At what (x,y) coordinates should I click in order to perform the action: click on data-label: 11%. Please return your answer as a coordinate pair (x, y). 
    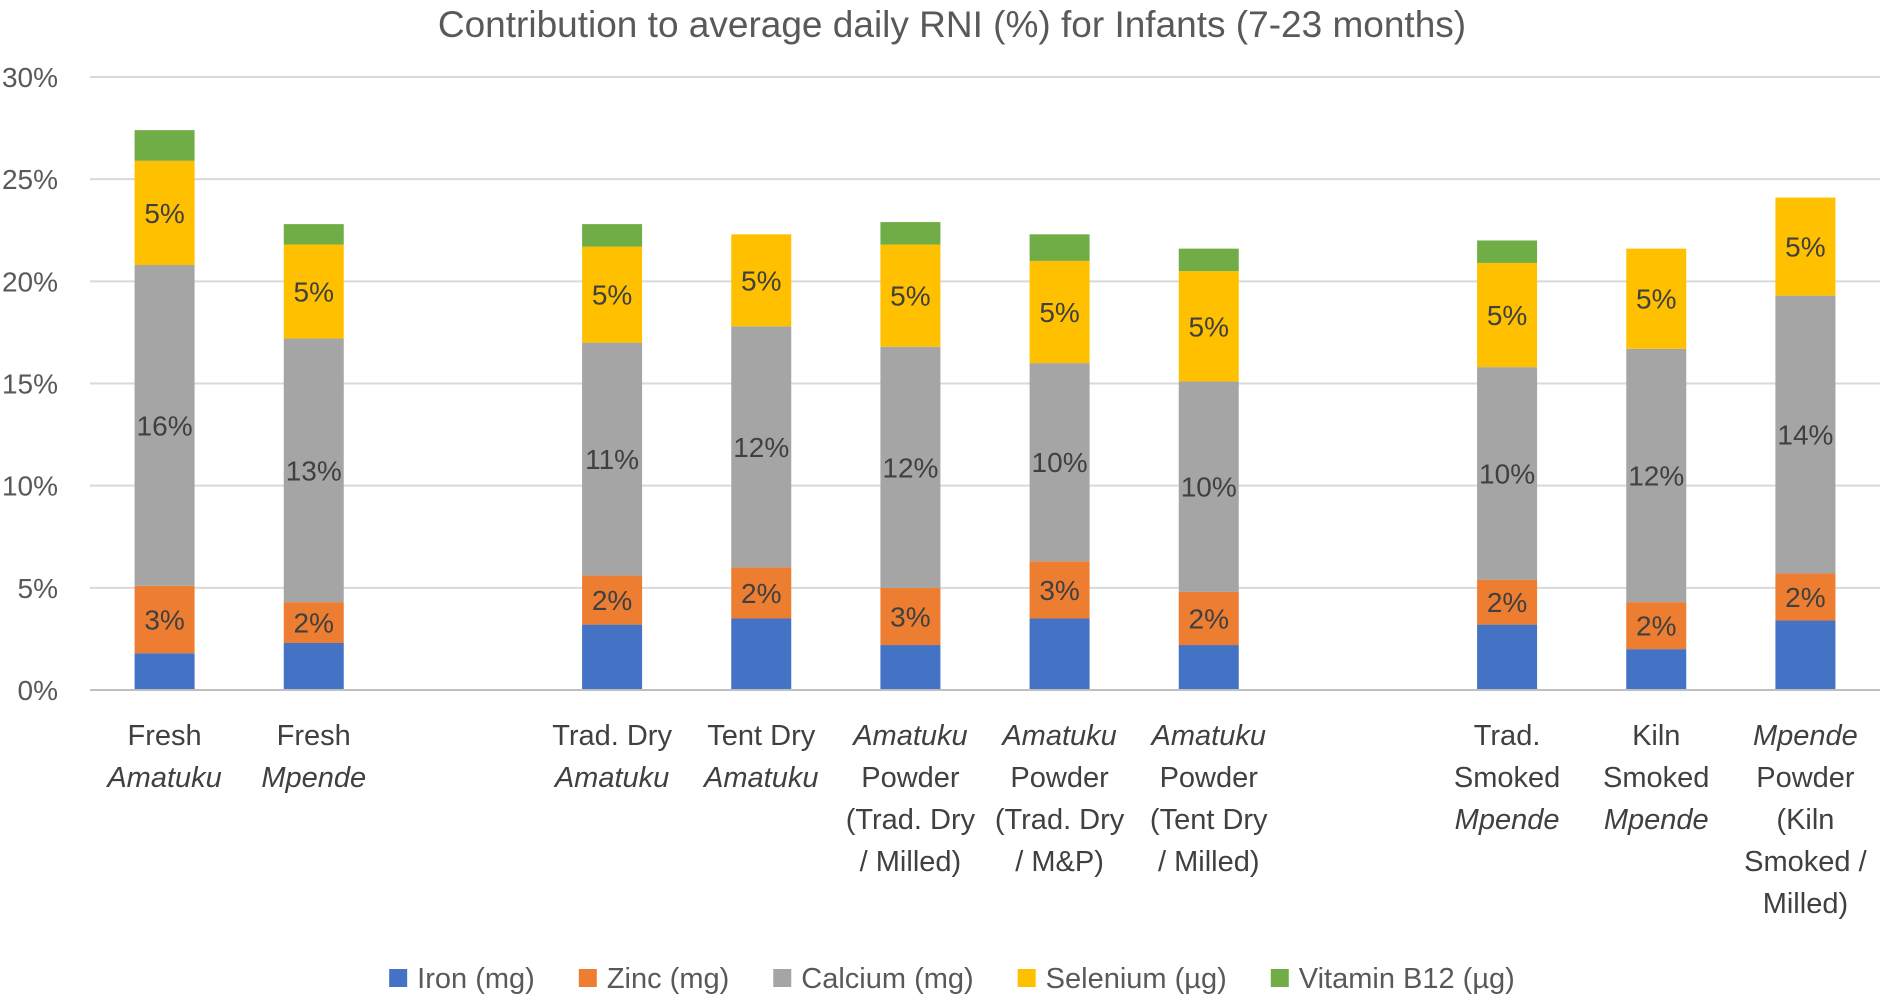
    Looking at the image, I should click on (612, 459).